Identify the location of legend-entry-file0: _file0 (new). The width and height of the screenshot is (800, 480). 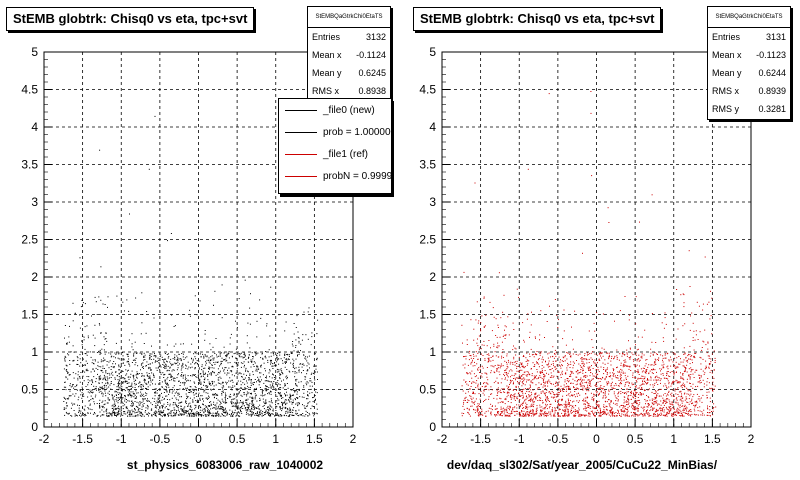
(335, 110).